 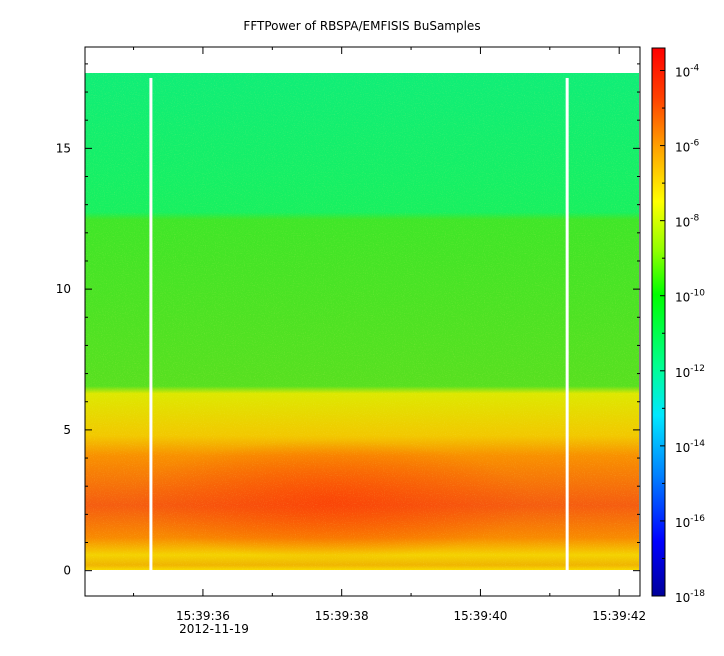 What do you see at coordinates (694, 69) in the screenshot?
I see `colorbar-tick-exponent: -4` at bounding box center [694, 69].